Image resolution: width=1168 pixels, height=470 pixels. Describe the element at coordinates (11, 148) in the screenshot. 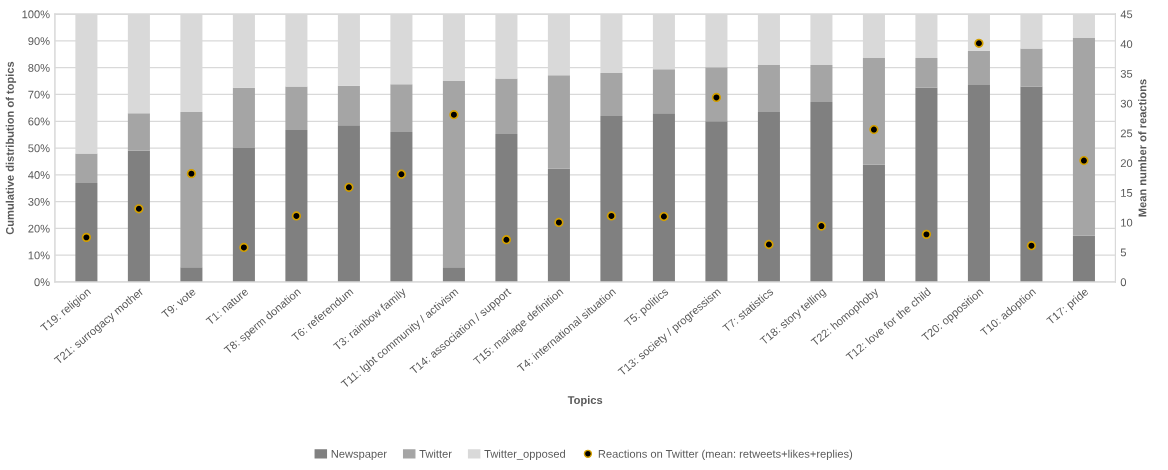

I see `y-axis-title: Cumulative distribution of topics` at that location.